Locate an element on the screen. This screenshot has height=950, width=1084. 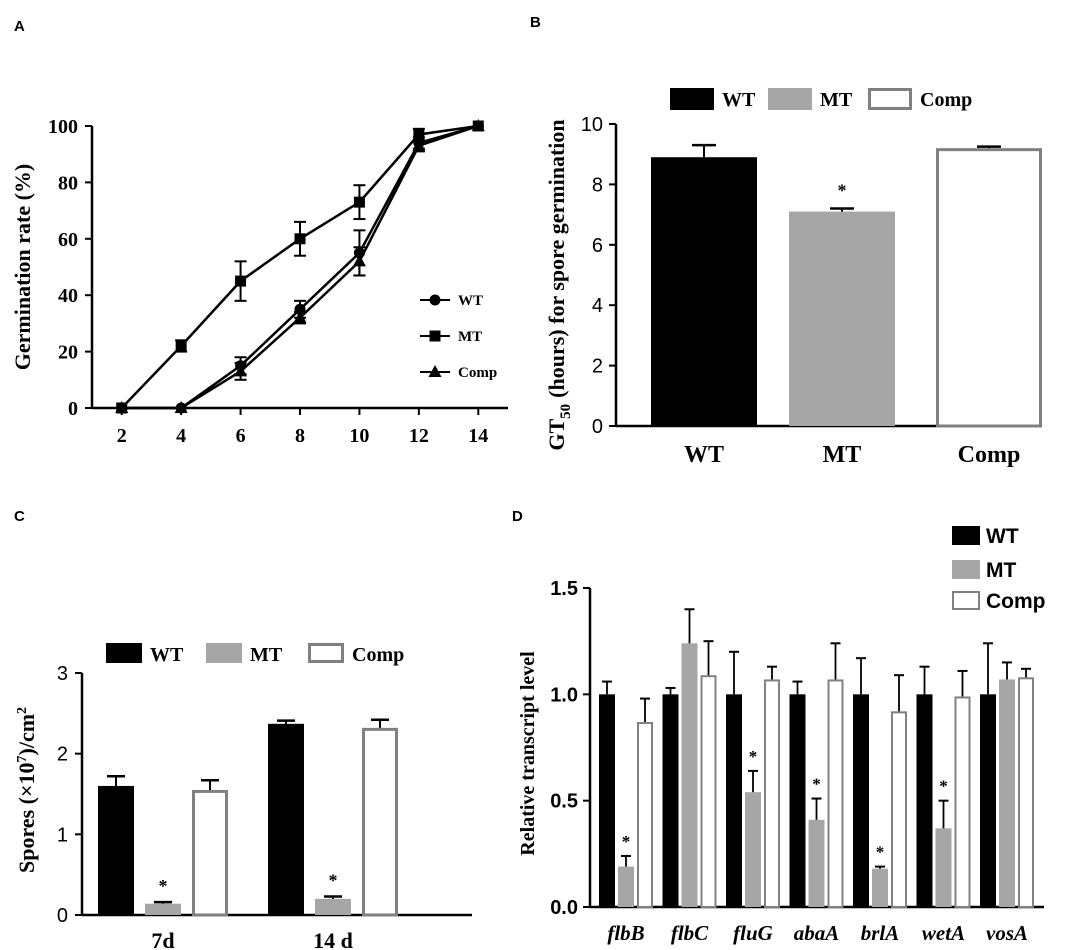
x-tick-label: Comp is located at coordinates (989, 455).